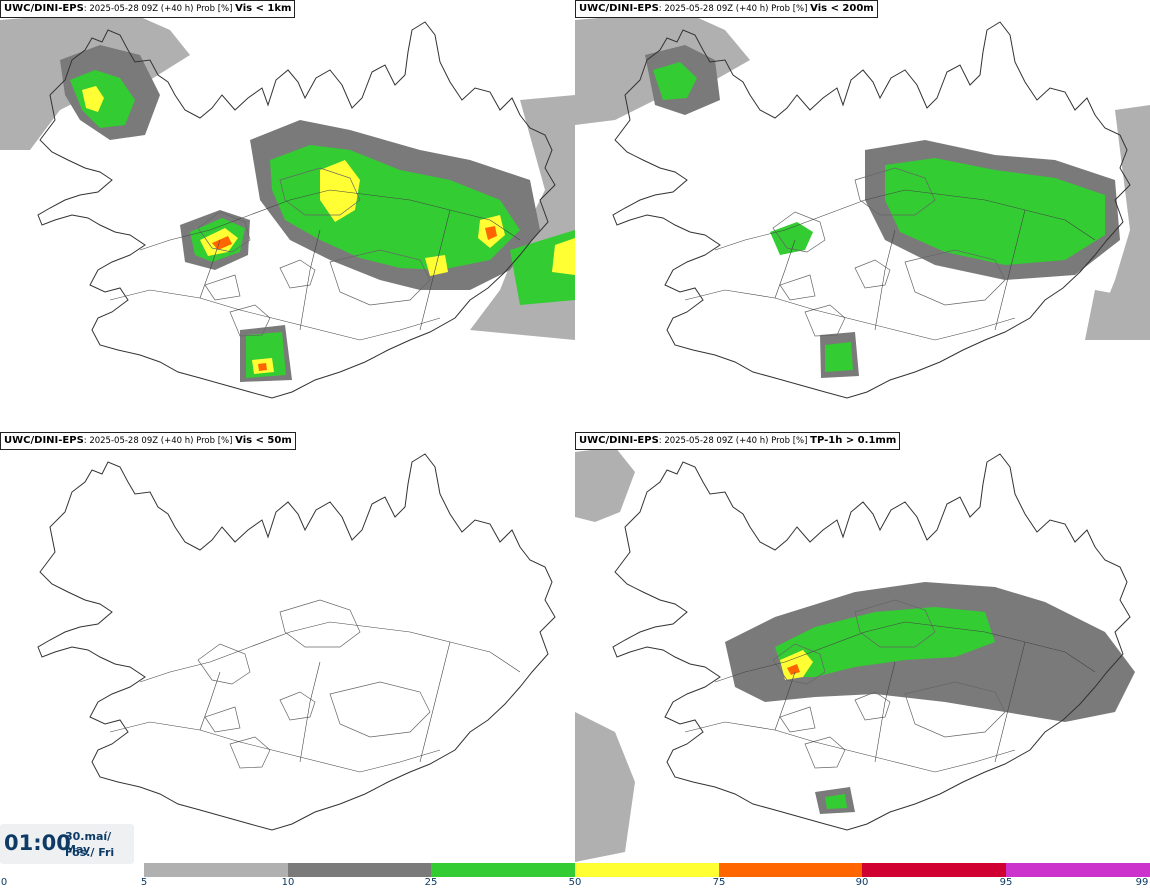 This screenshot has width=1150, height=891. Describe the element at coordinates (144, 882) in the screenshot. I see `colorbar-tick-label: 5` at that location.